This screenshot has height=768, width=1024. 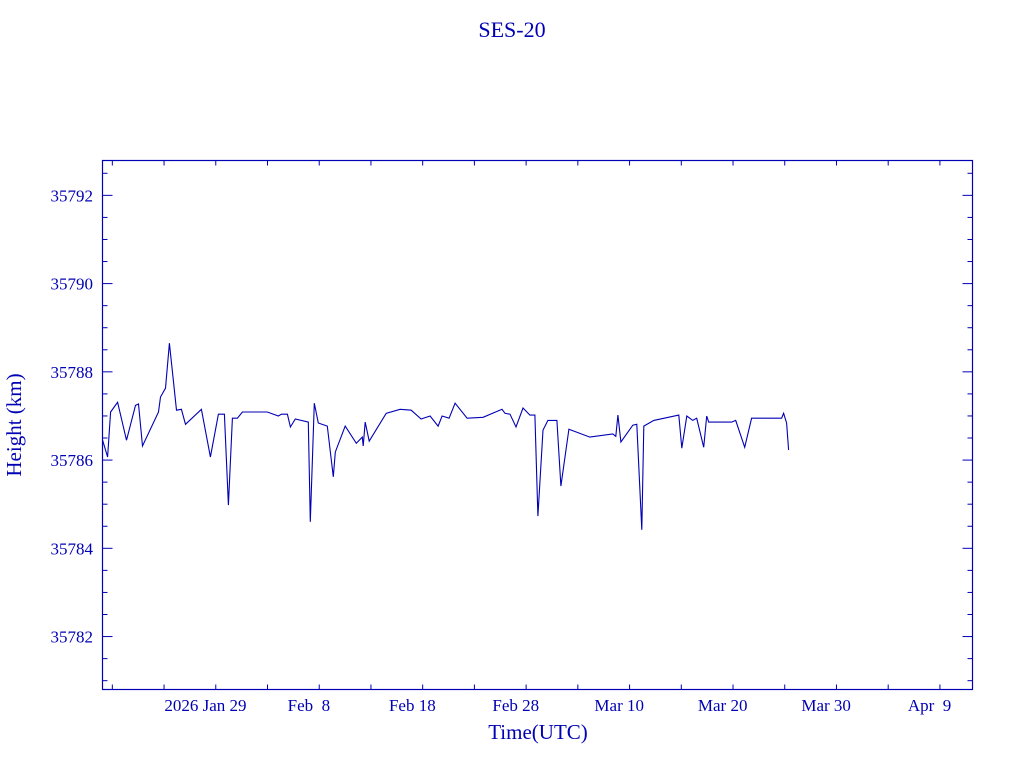 I want to click on x-tick-label: Apr 9, so click(x=929, y=705).